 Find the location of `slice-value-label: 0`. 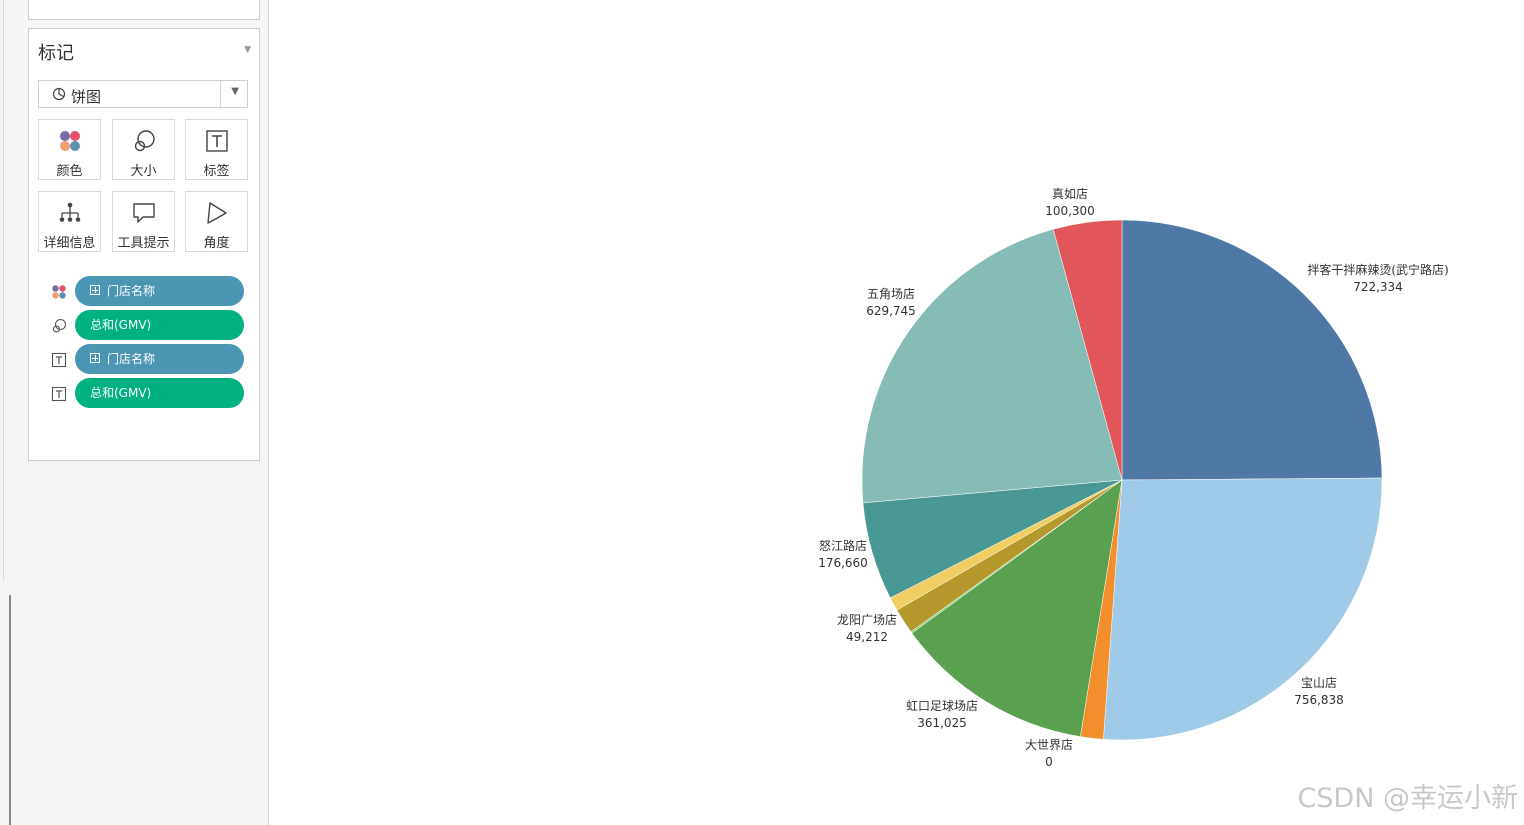

slice-value-label: 0 is located at coordinates (1049, 762).